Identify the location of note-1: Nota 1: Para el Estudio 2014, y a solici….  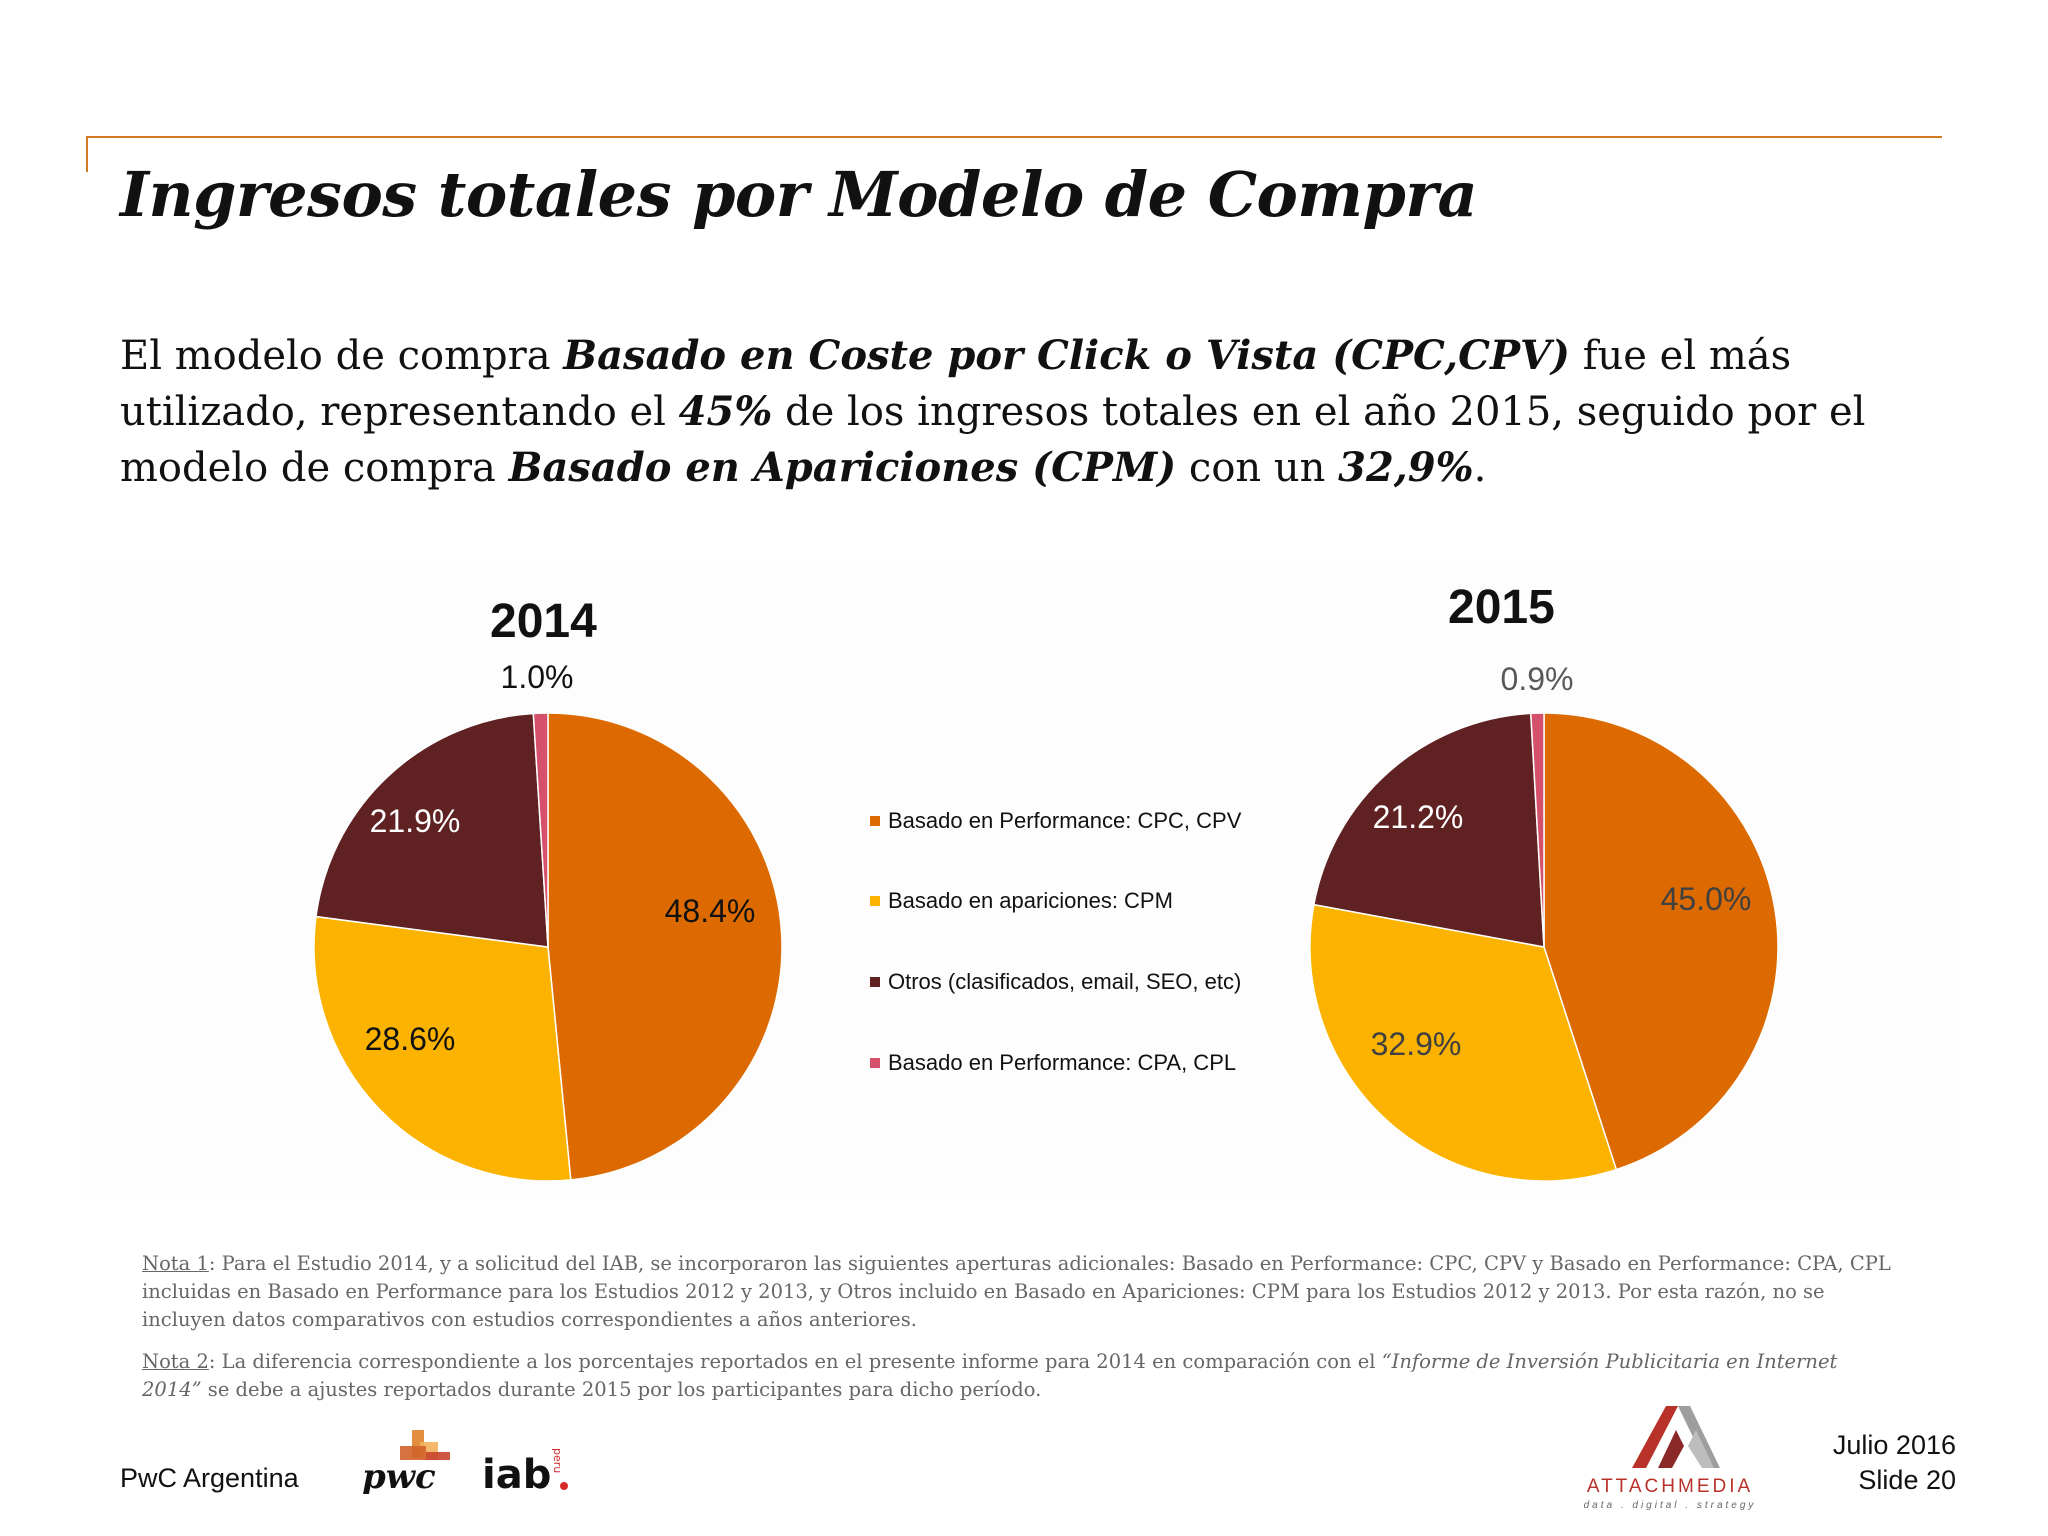
(1022, 1292).